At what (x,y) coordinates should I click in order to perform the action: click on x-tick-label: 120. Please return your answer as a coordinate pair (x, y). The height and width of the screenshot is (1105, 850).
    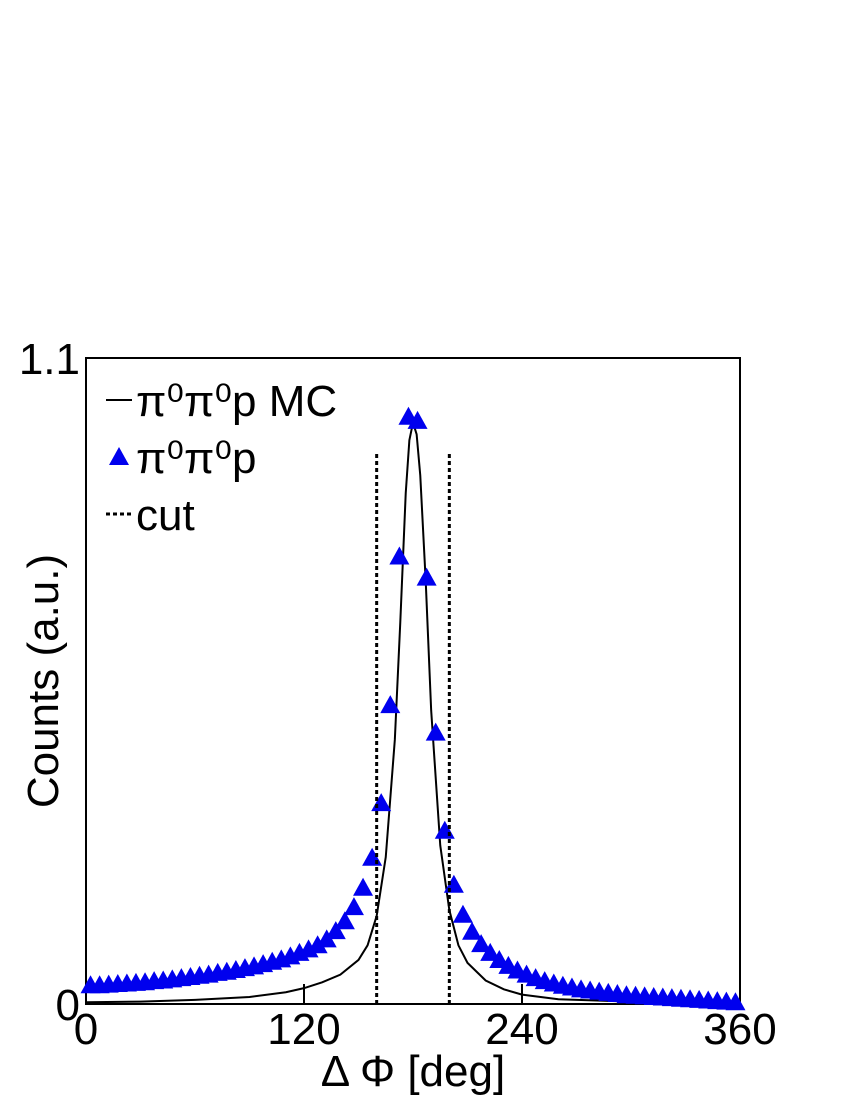
    Looking at the image, I should click on (303, 1029).